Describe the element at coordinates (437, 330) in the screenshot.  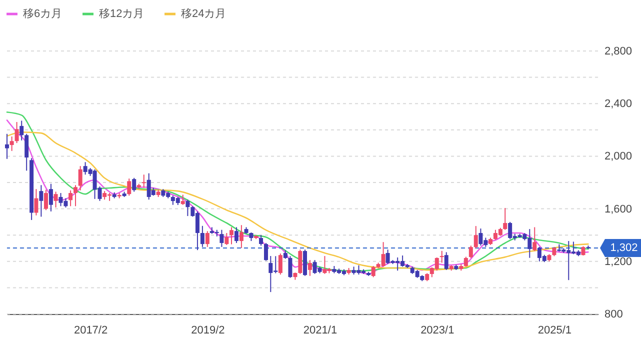
I see `x-tick-label: 2023/1` at that location.